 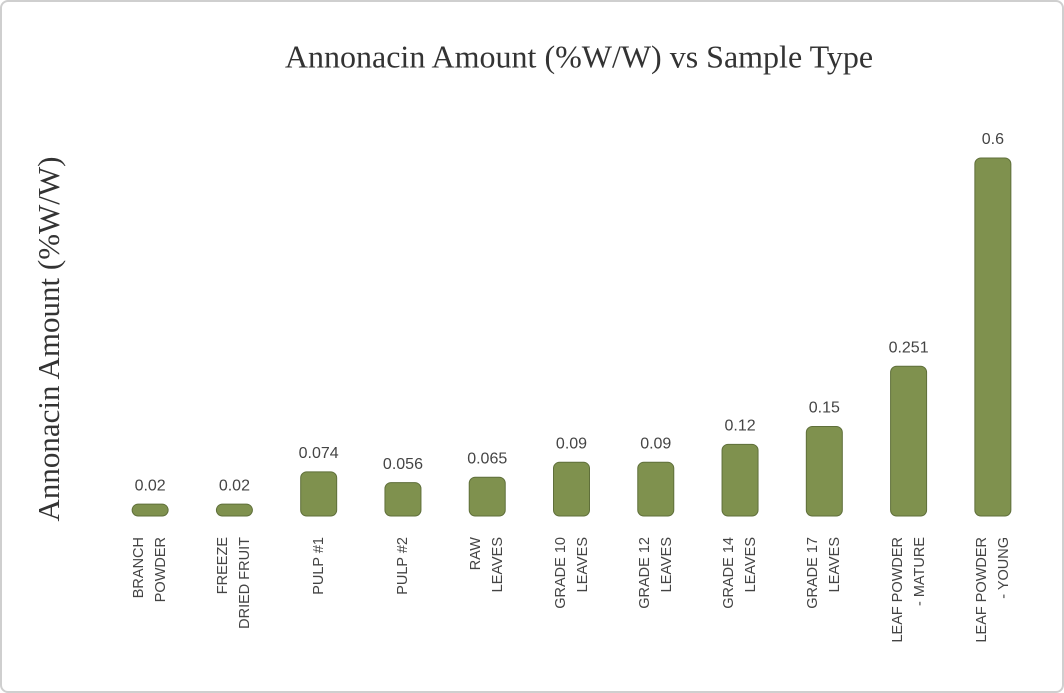 What do you see at coordinates (740, 573) in the screenshot?
I see `x-tick-label: GRADE 14 LEAVES` at bounding box center [740, 573].